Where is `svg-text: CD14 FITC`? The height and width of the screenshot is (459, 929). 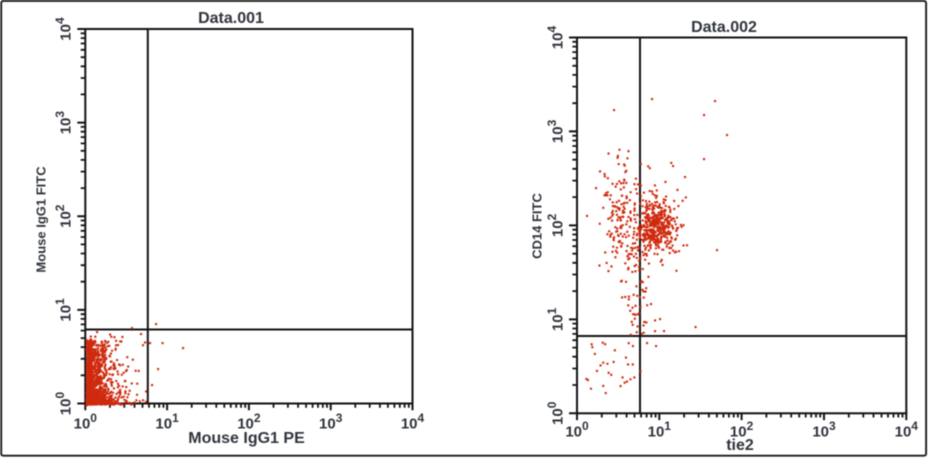 svg-text: CD14 FITC is located at coordinates (537, 226).